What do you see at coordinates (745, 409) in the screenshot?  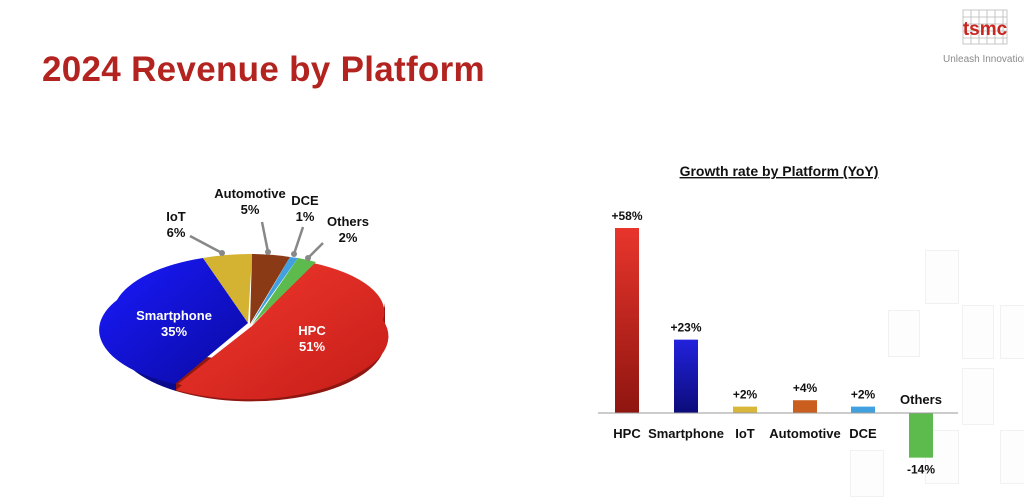 I see `bar-iot` at bounding box center [745, 409].